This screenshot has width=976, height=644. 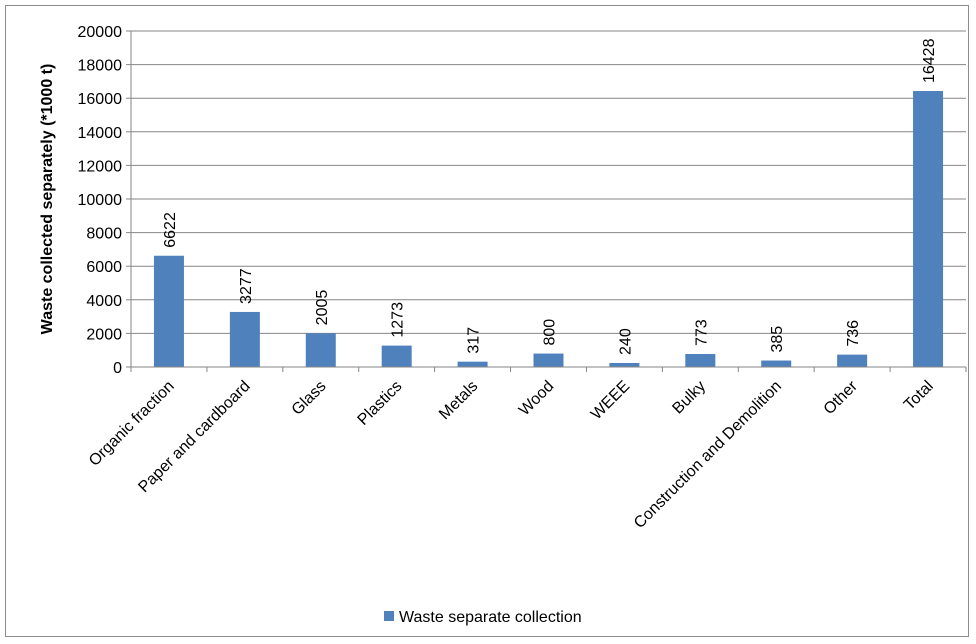 I want to click on x-category-label: Other, so click(x=841, y=397).